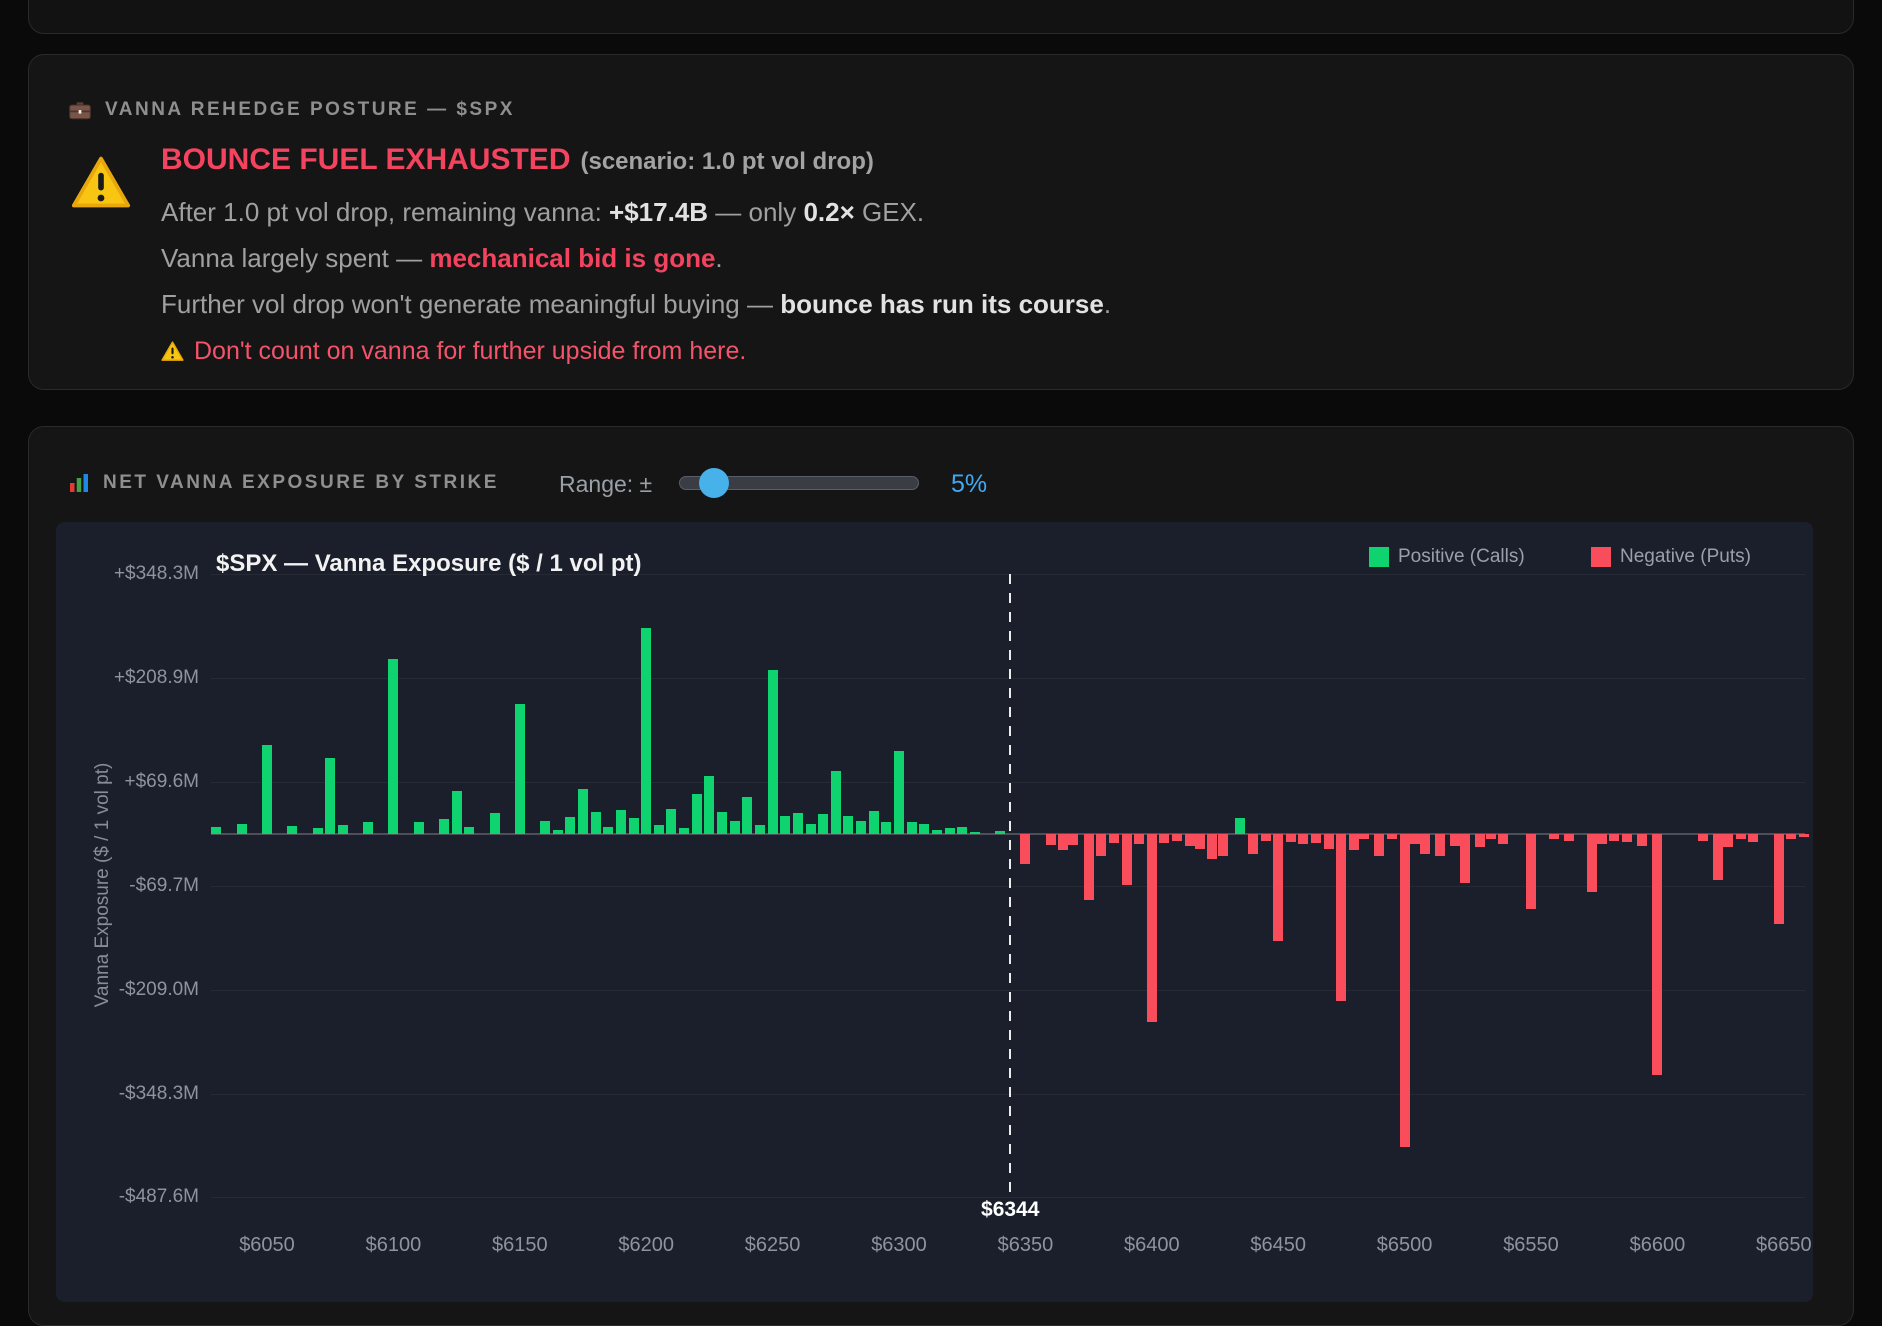  What do you see at coordinates (714, 483) in the screenshot?
I see `range-slider-thumb` at bounding box center [714, 483].